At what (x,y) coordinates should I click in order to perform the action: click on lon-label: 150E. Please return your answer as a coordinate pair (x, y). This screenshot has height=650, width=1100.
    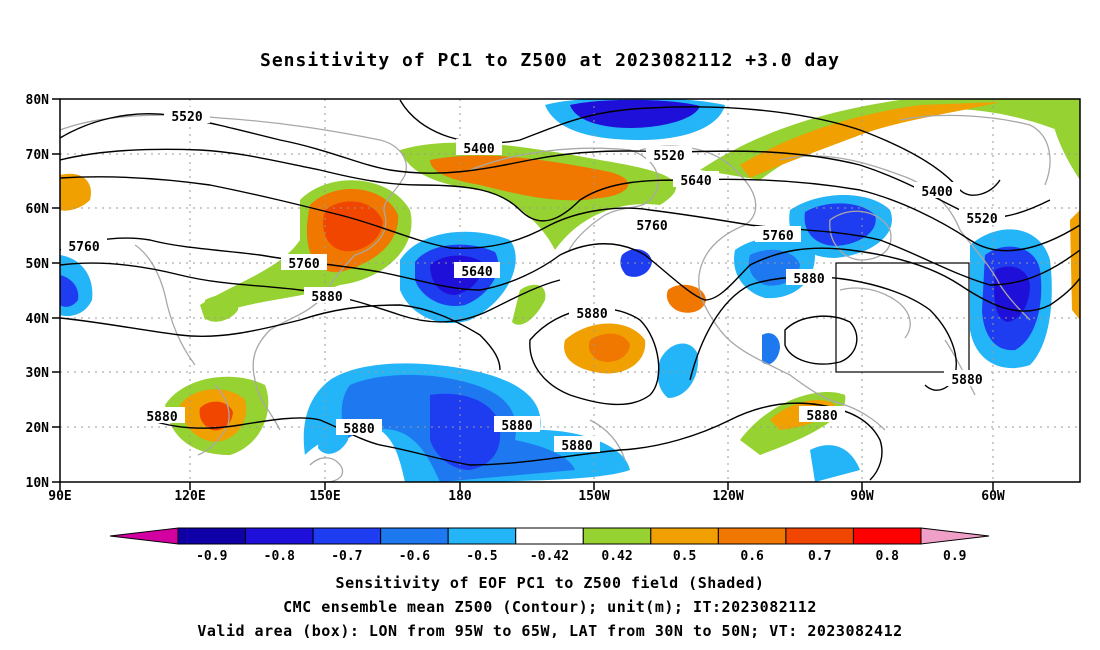
    Looking at the image, I should click on (324, 496).